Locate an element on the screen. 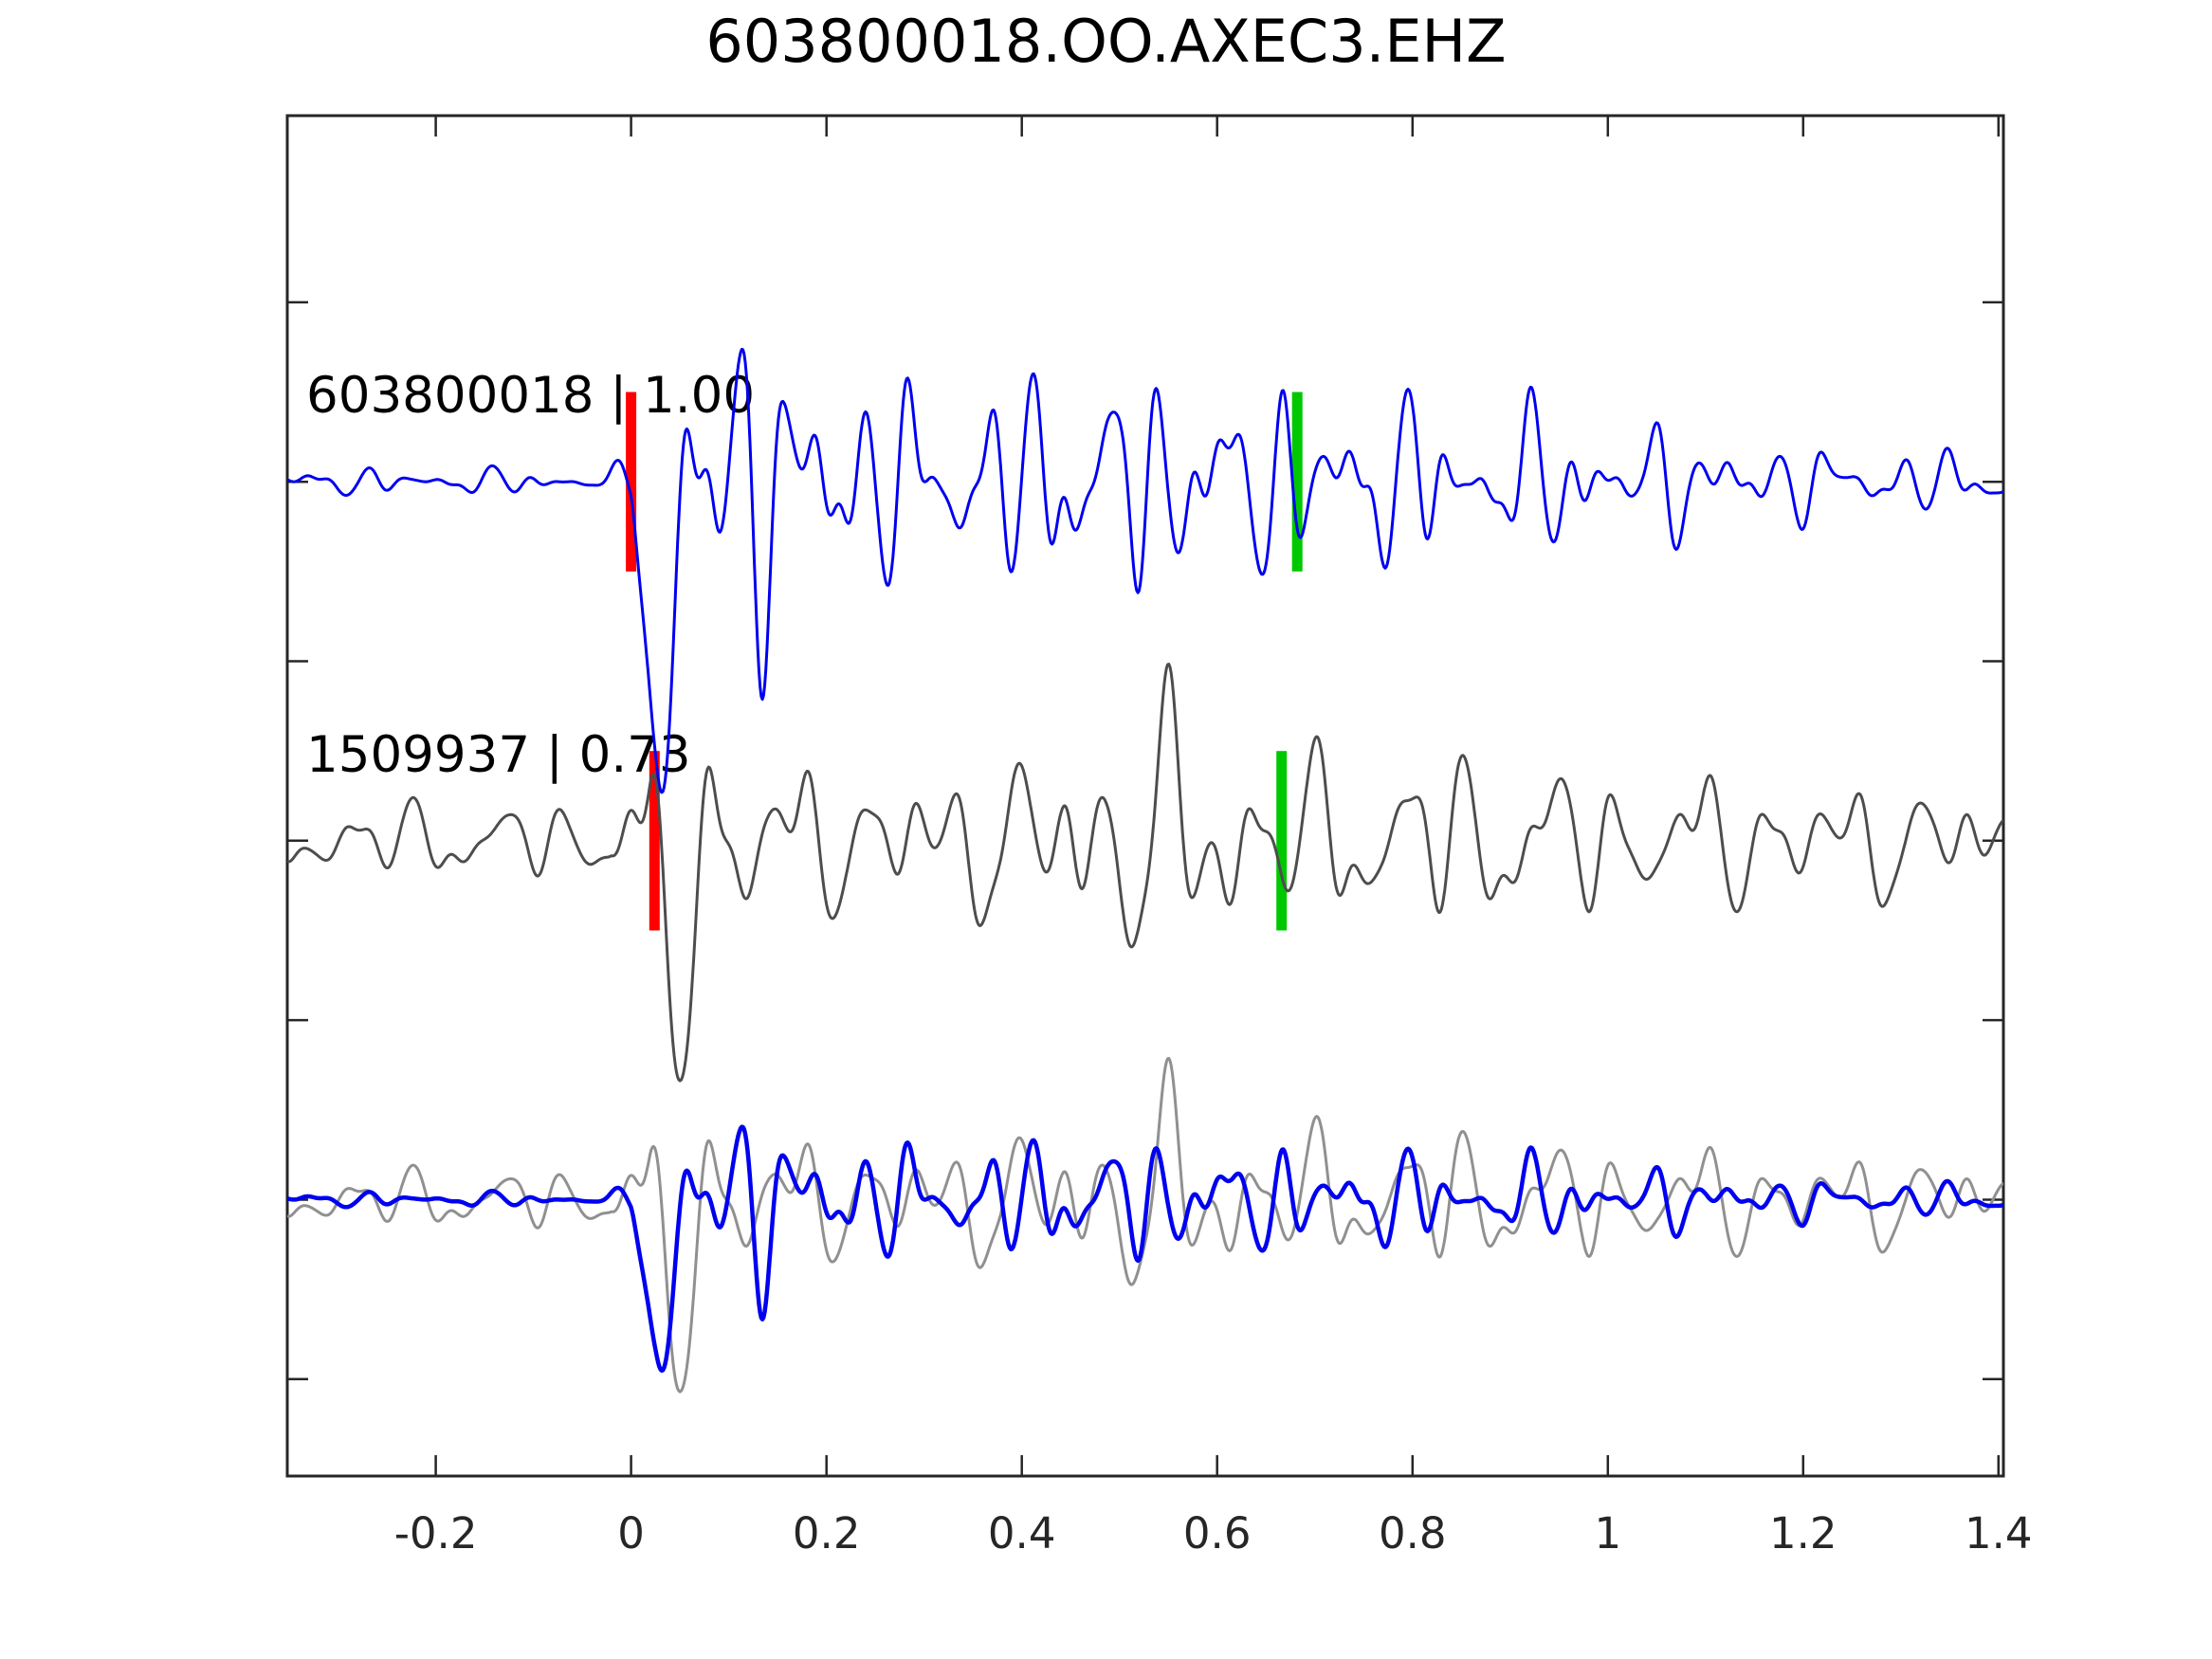  x-tick-label: -0.2 is located at coordinates (436, 1533).